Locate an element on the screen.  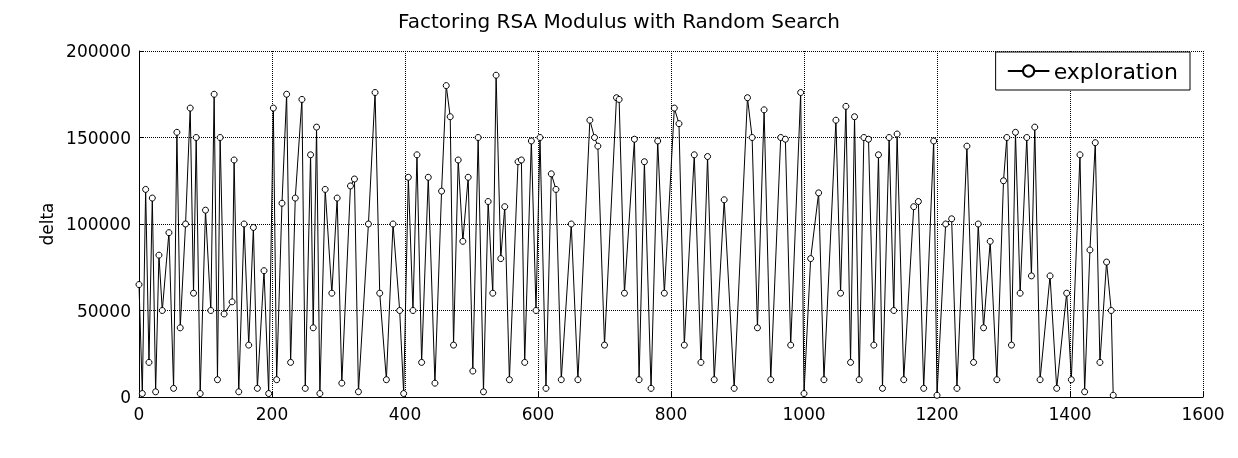
legend-label: exploration is located at coordinates (1115, 71).